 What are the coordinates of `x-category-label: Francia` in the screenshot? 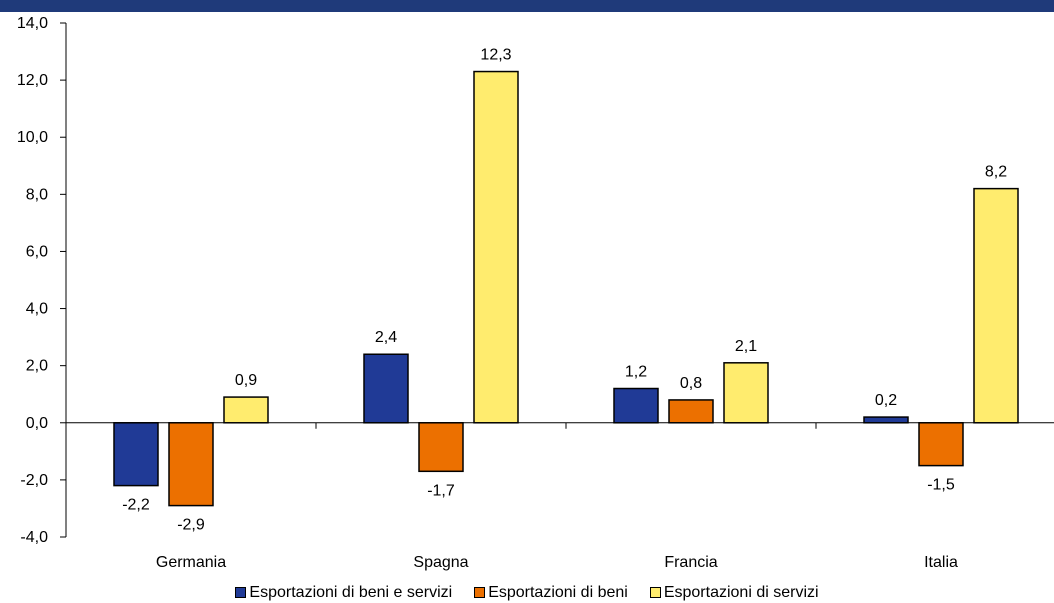 It's located at (690, 562).